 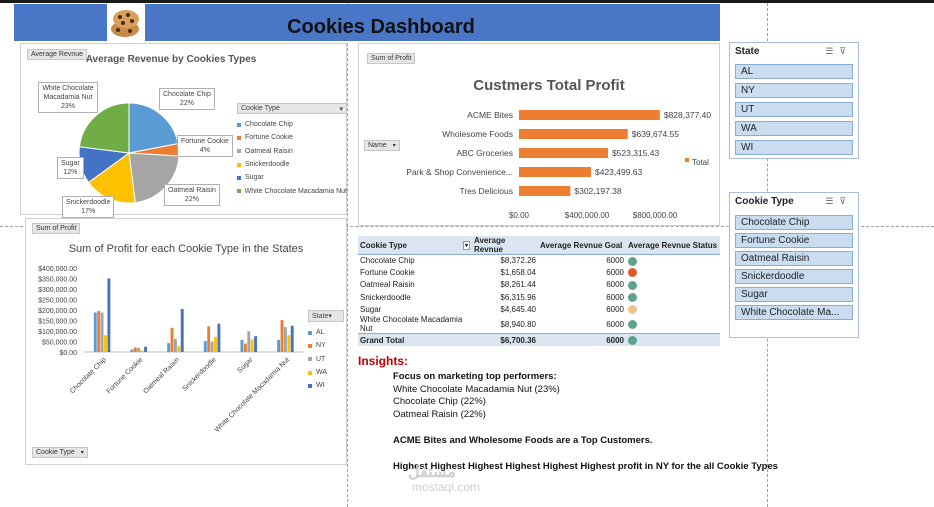 I want to click on insight-line: Chocolate Chip (22%), so click(x=439, y=401).